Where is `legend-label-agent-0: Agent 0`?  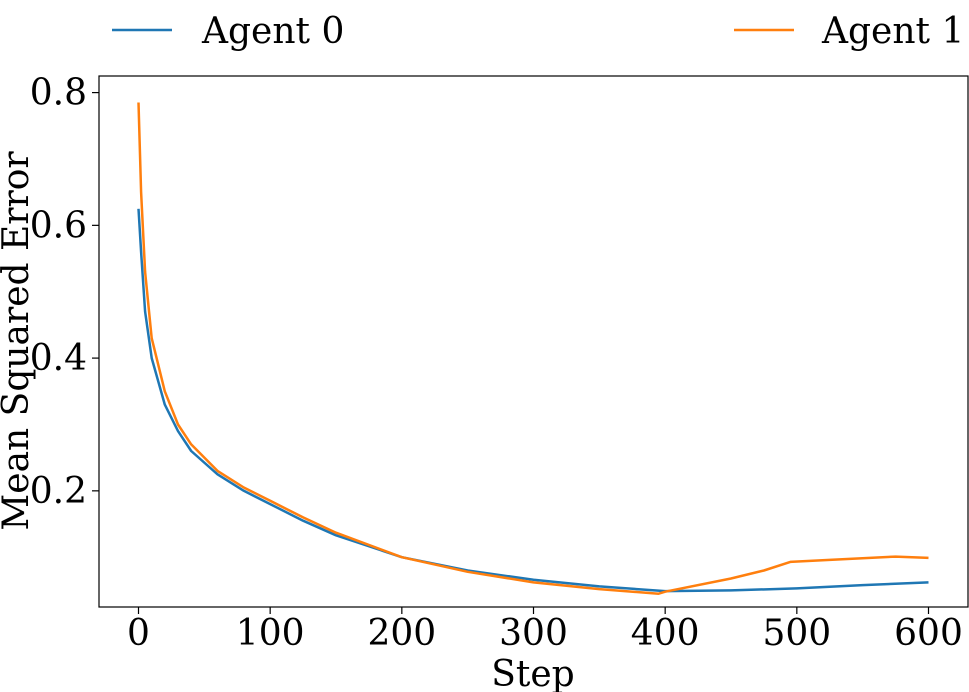
legend-label-agent-0: Agent 0 is located at coordinates (272, 31).